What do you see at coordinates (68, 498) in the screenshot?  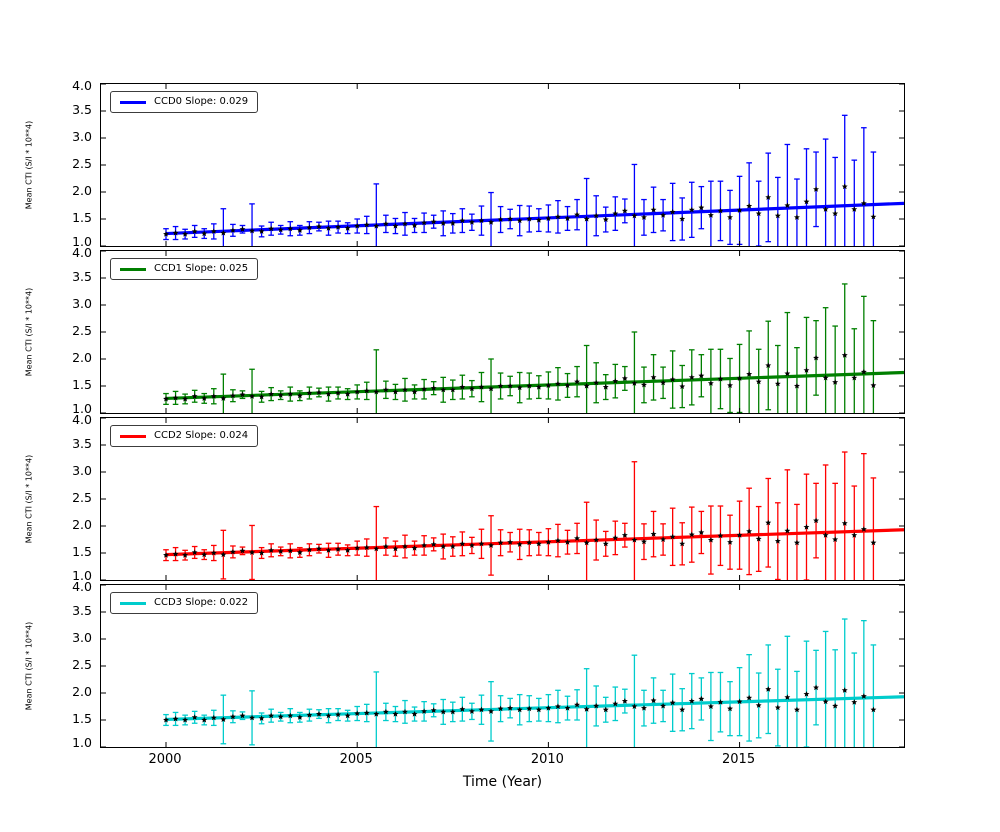 I see `y-tick-labels-ccd2: 1.0 1.5 2.0 2.5 3.0 3.5 4.0` at bounding box center [68, 498].